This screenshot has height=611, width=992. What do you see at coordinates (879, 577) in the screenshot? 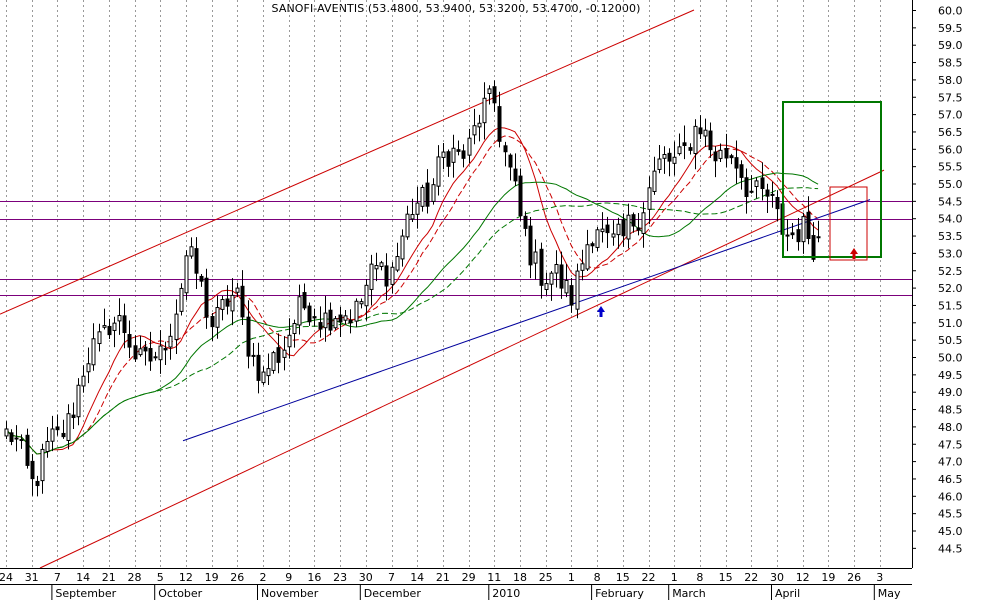
I see `x-day-label: 3` at bounding box center [879, 577].